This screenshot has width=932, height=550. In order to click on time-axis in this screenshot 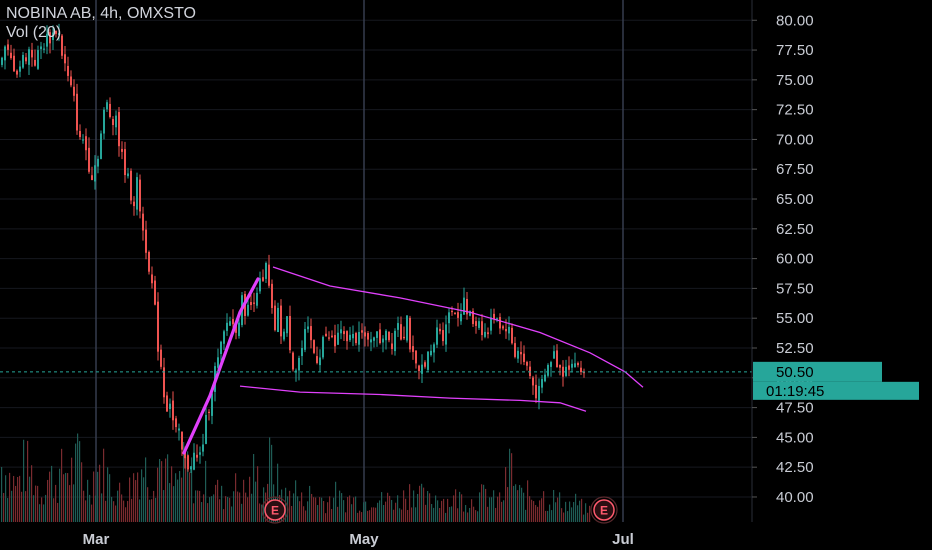, I will do `click(466, 536)`.